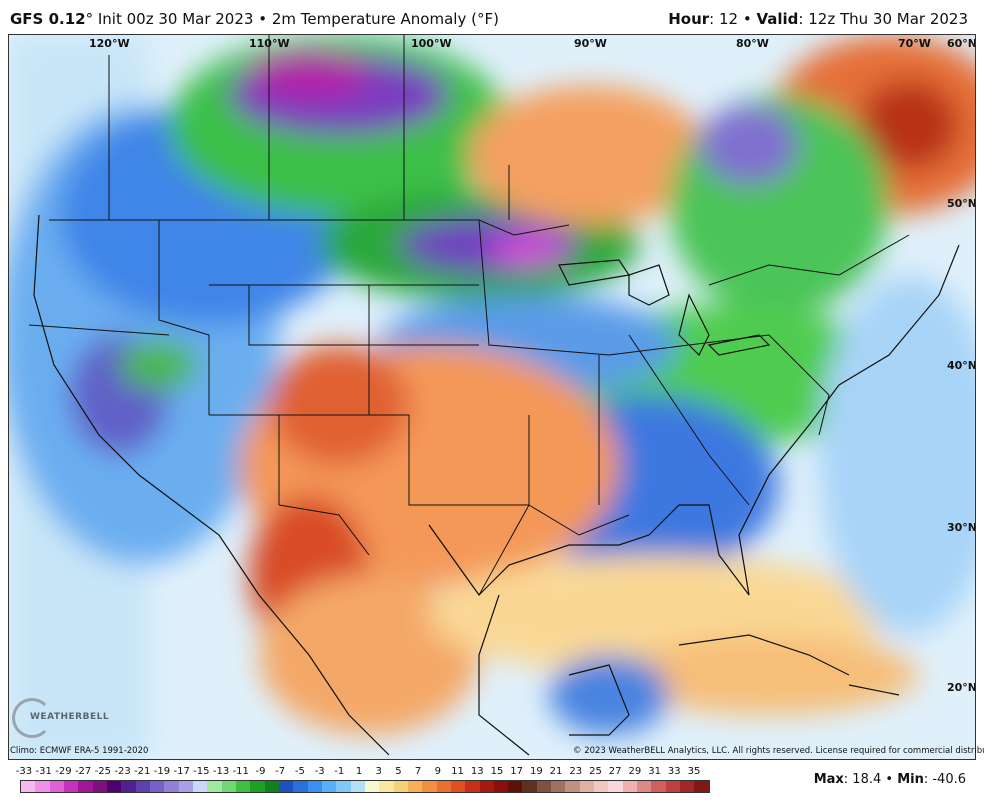 Image resolution: width=984 pixels, height=808 pixels. I want to click on lon-label-110w: 110°W, so click(269, 43).